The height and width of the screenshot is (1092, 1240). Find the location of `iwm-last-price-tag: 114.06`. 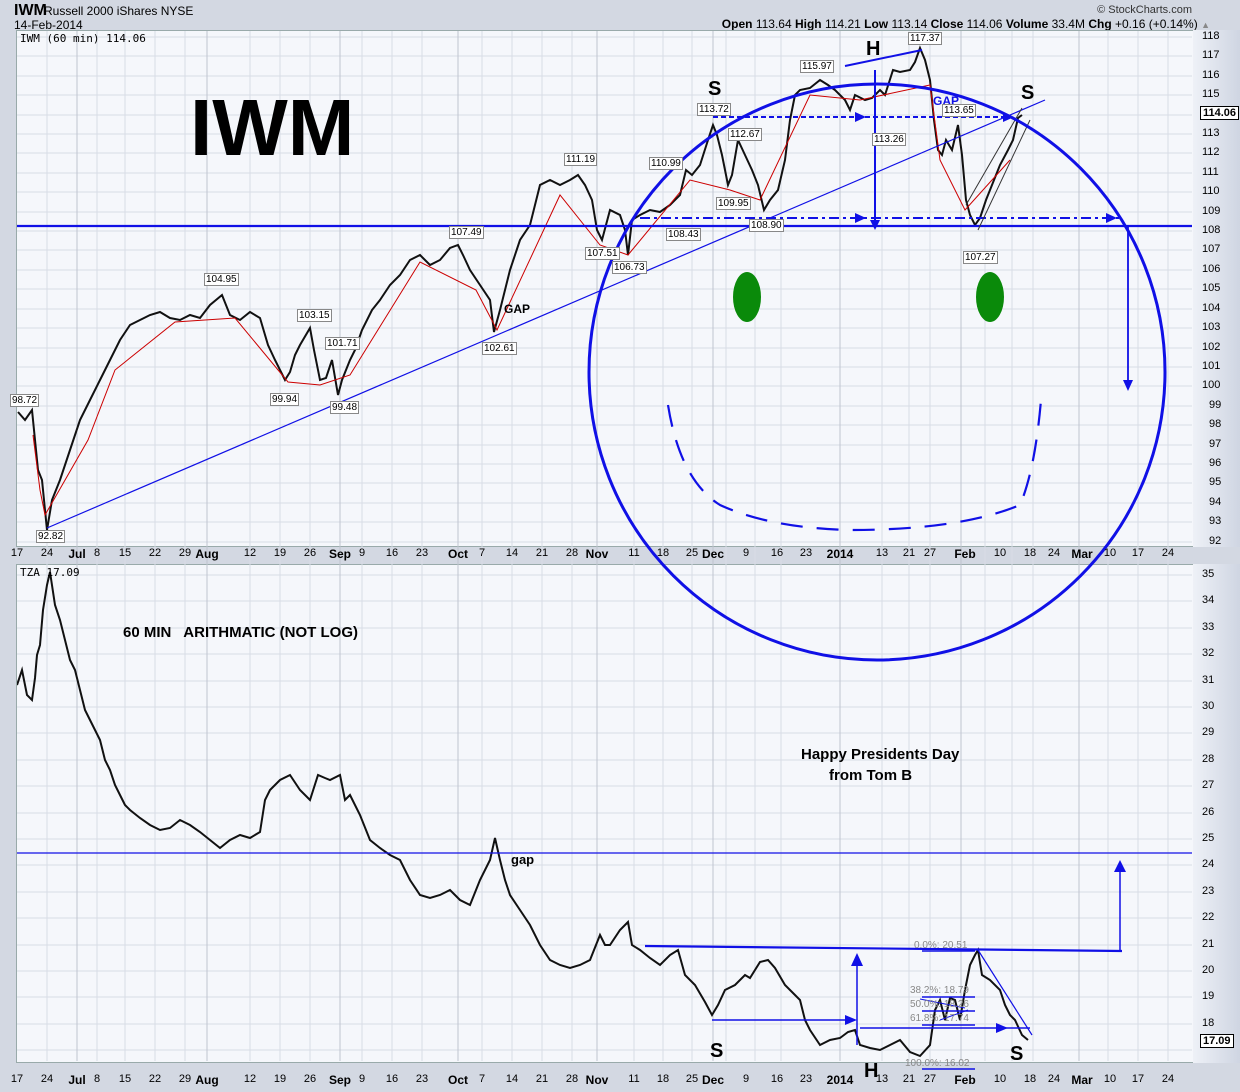

iwm-last-price-tag: 114.06 is located at coordinates (1220, 113).